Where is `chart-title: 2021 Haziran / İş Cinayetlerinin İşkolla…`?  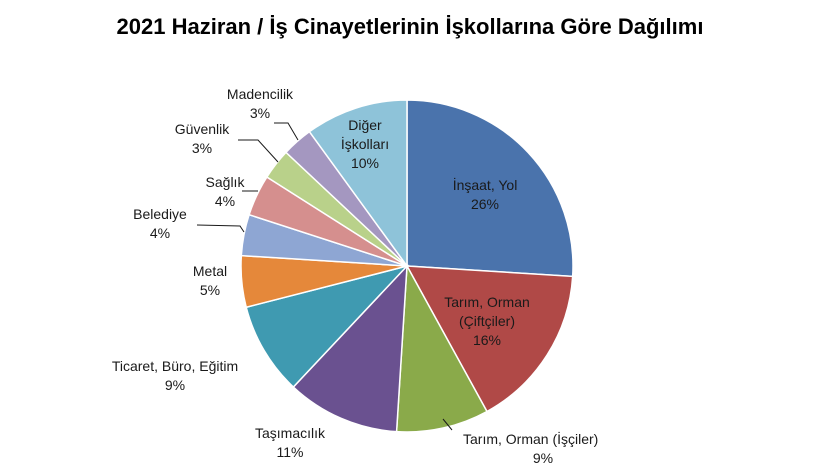 chart-title: 2021 Haziran / İş Cinayetlerinin İşkolla… is located at coordinates (410, 26).